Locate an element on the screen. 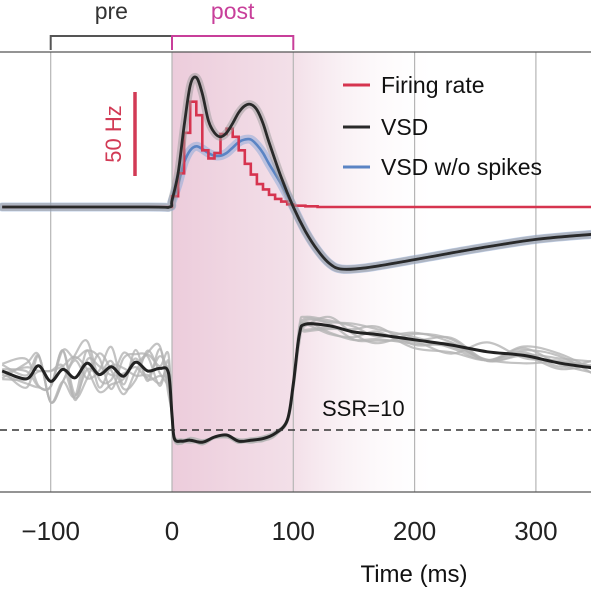 The image size is (591, 591). pre-bracket-label: pre is located at coordinates (111, 12).